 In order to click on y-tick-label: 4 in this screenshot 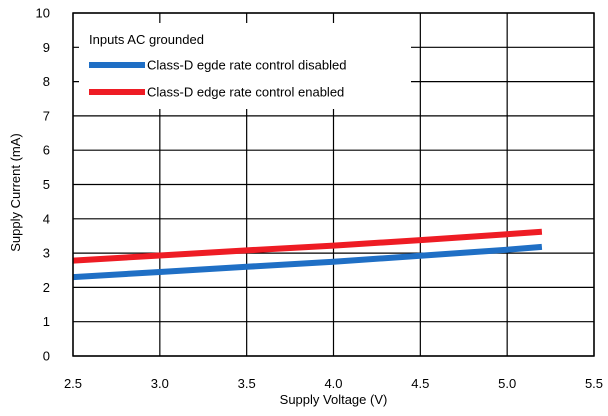, I will do `click(46, 218)`.